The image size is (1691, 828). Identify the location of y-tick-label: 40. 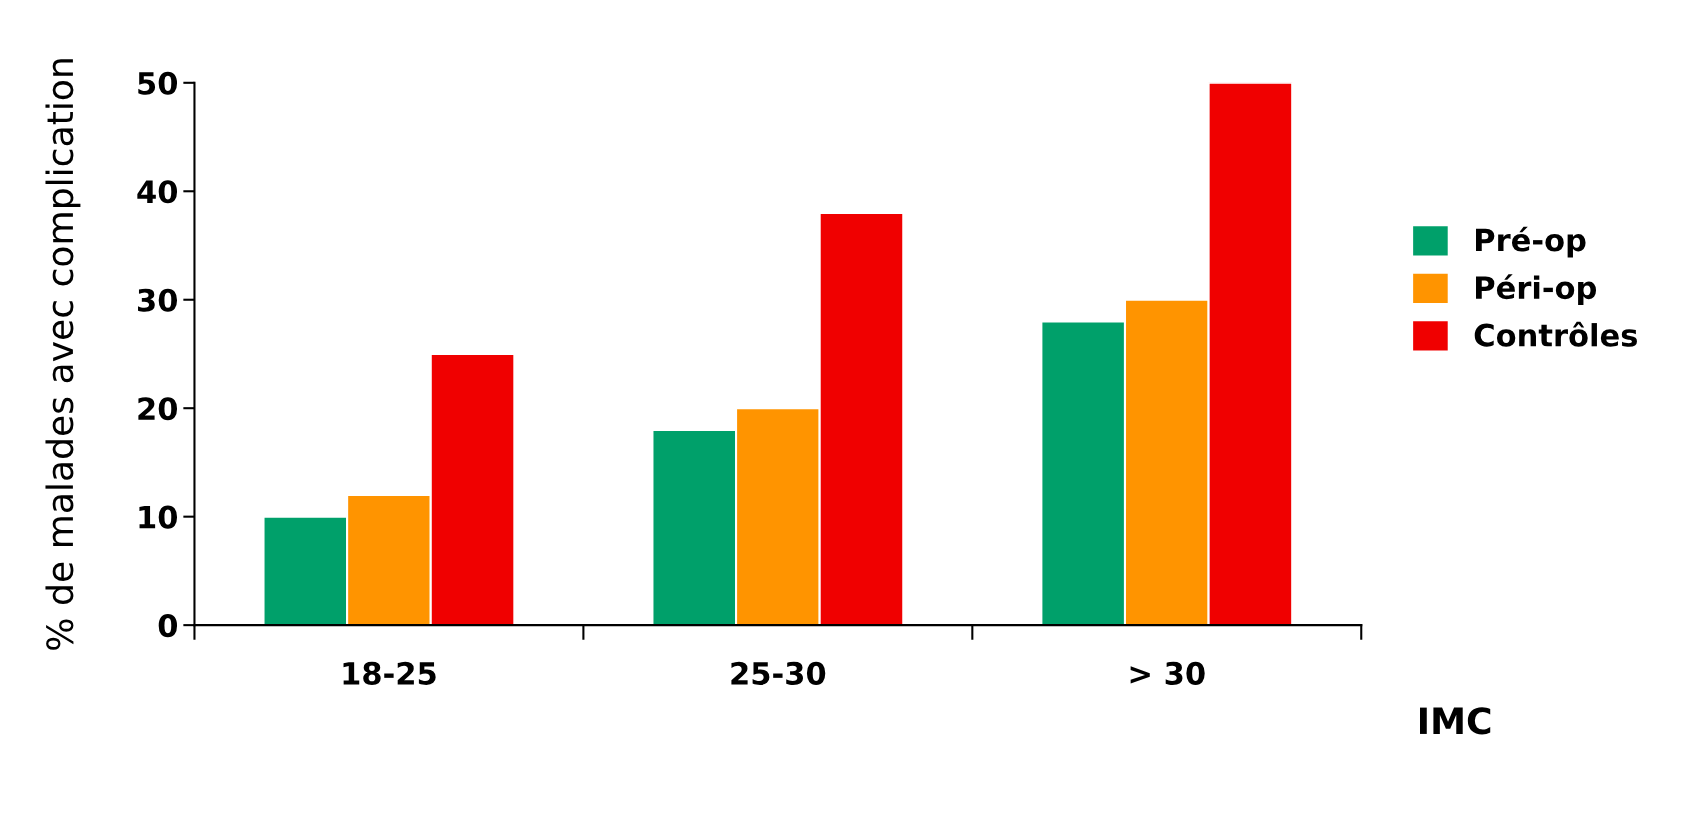
(157, 192).